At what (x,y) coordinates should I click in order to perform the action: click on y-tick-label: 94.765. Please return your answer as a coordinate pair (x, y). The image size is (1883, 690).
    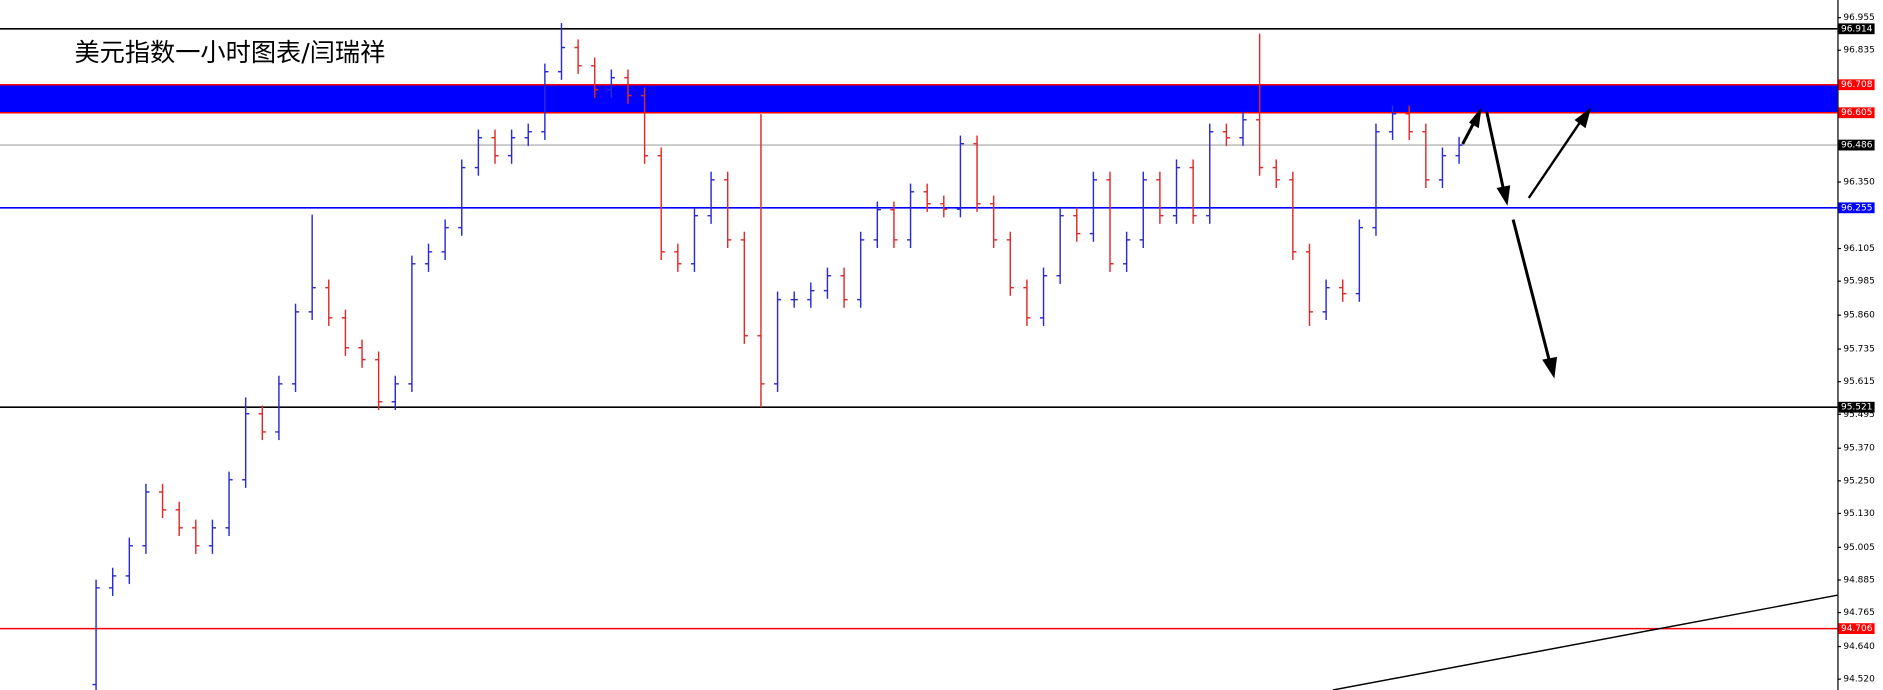
    Looking at the image, I should click on (1859, 613).